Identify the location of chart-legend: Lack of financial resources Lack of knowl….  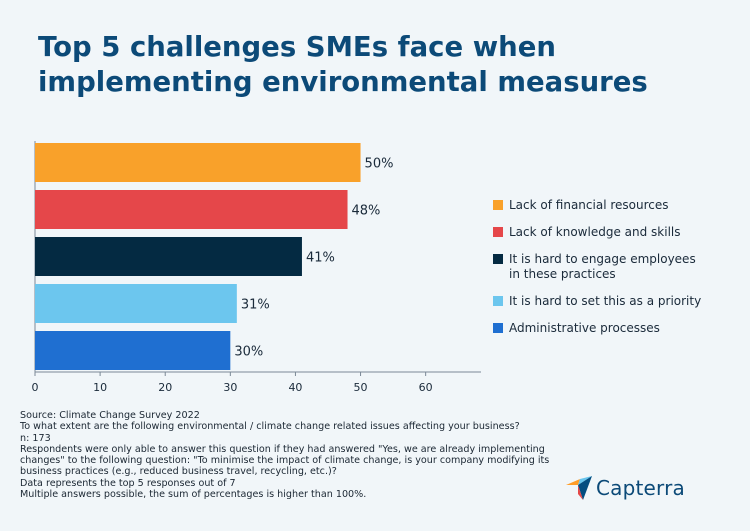
(613, 273).